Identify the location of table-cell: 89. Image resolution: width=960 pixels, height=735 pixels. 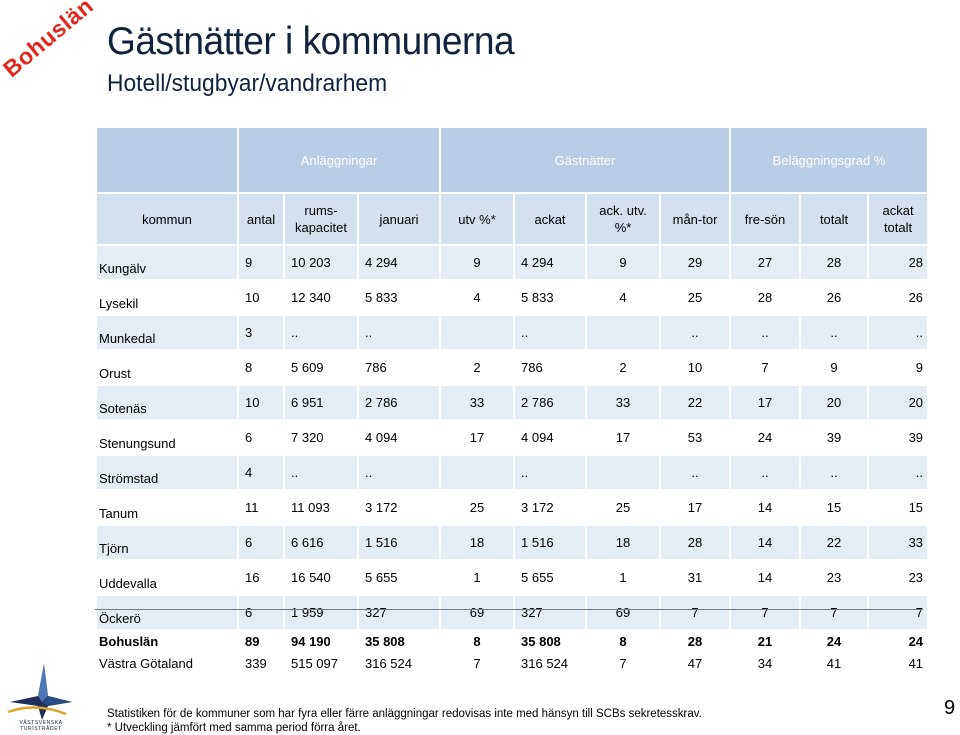
(261, 641).